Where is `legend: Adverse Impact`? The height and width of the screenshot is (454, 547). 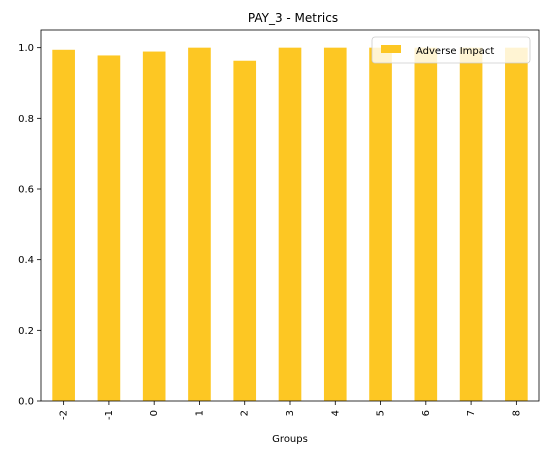
legend: Adverse Impact is located at coordinates (451, 50).